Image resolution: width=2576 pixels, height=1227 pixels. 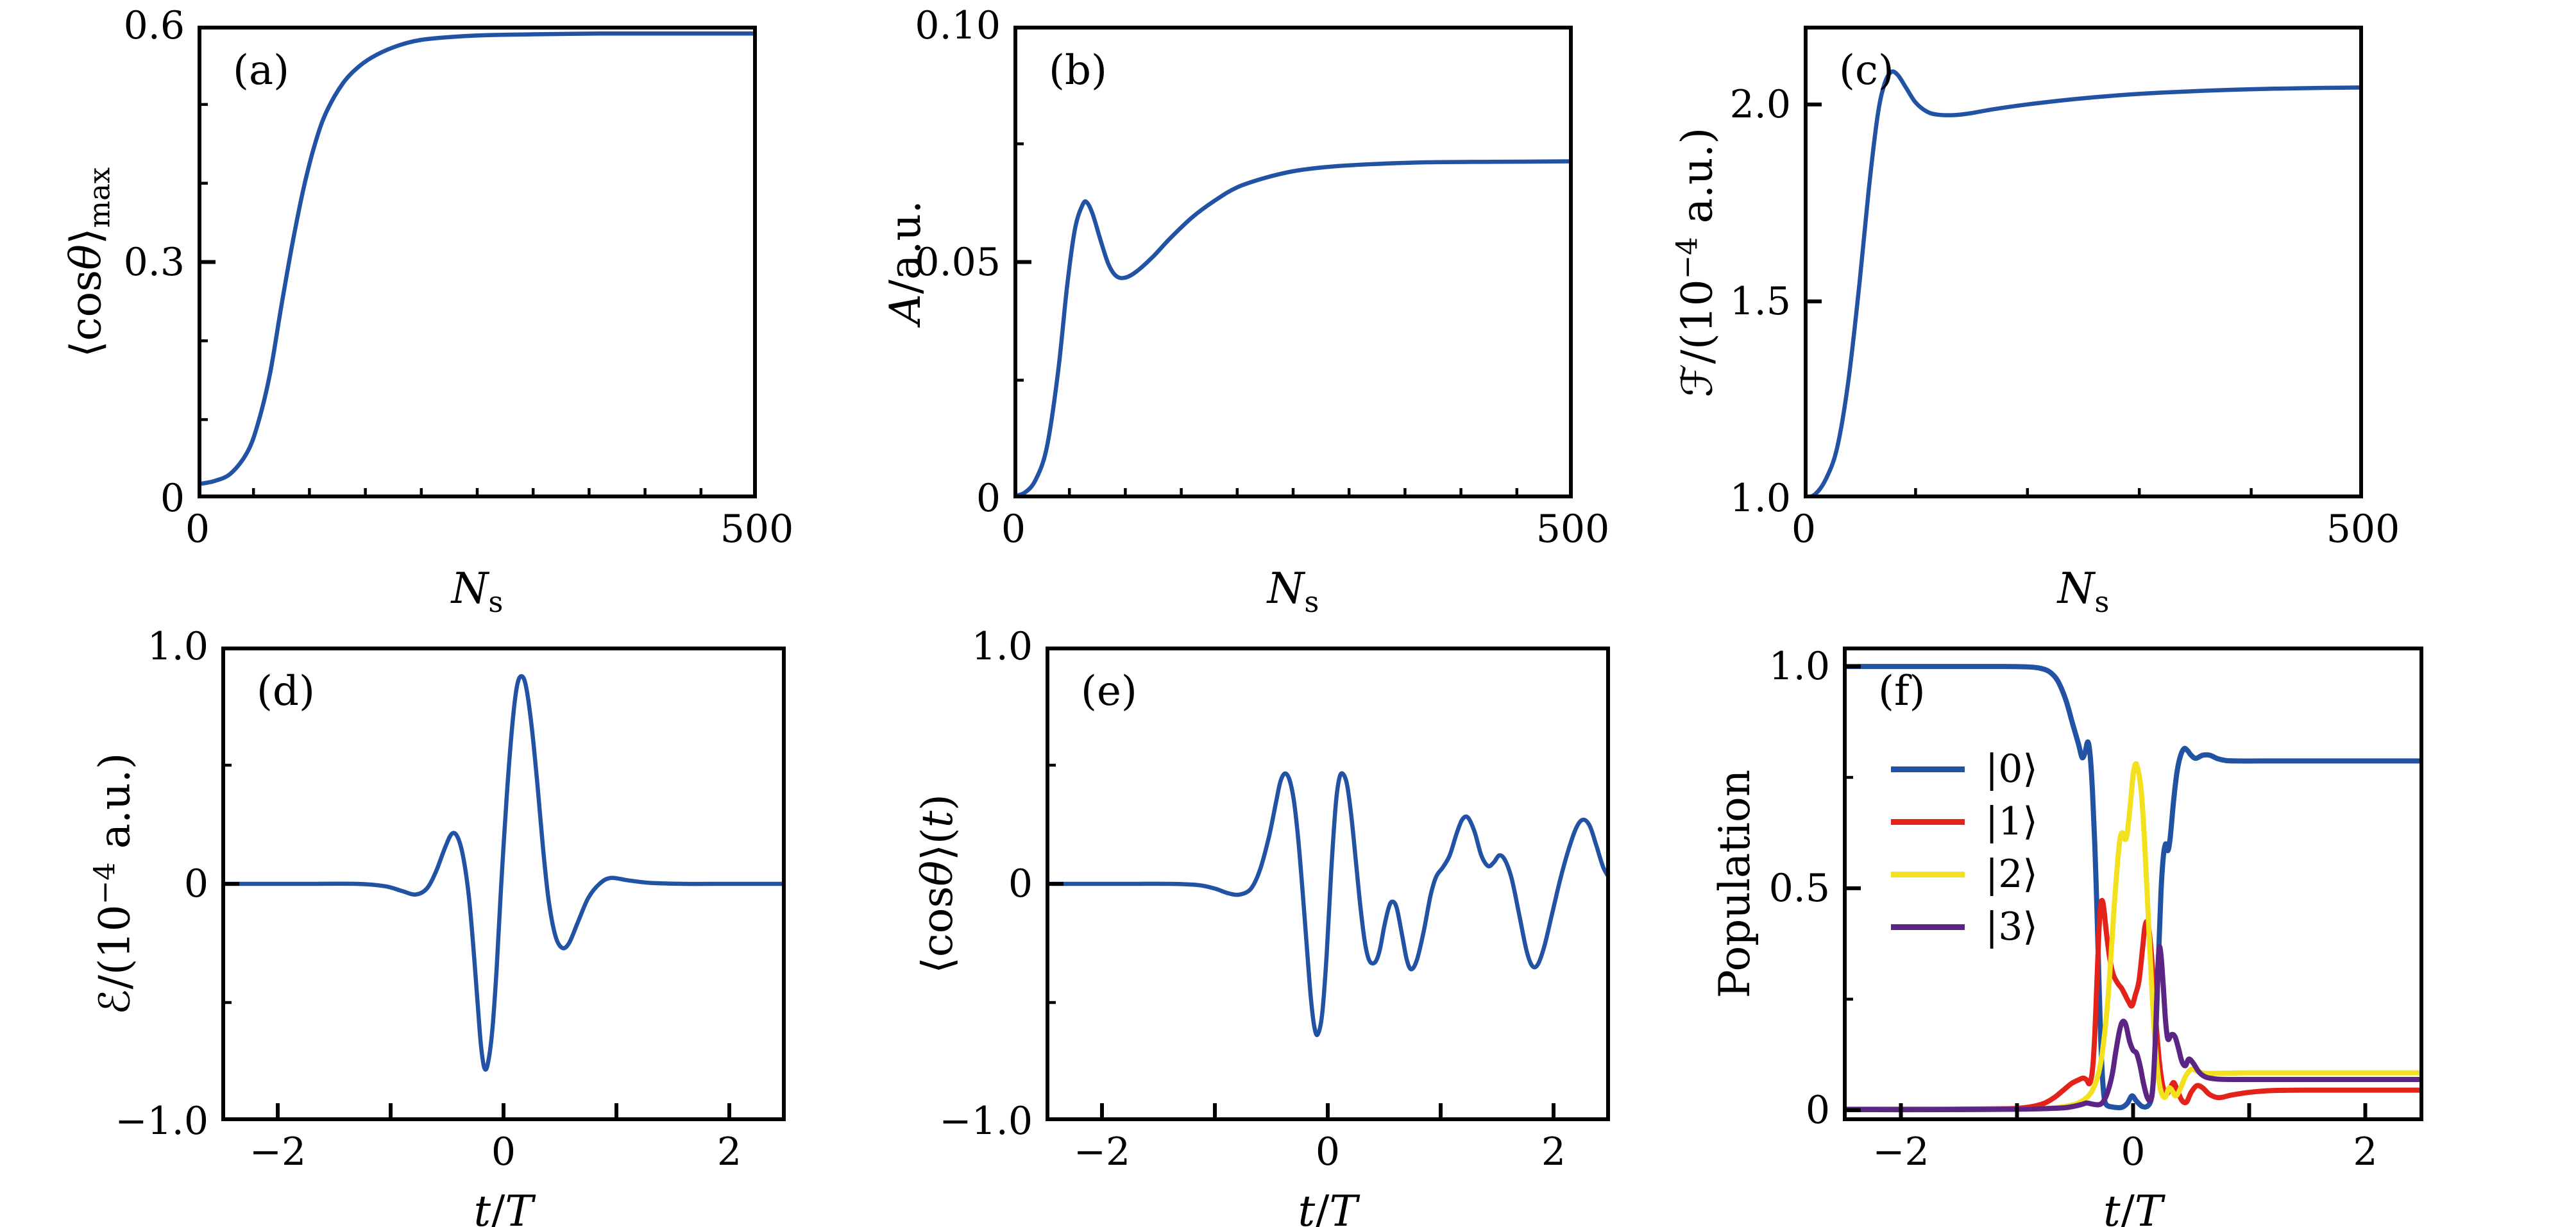 I want to click on curve-electric-field, so click(x=503, y=873).